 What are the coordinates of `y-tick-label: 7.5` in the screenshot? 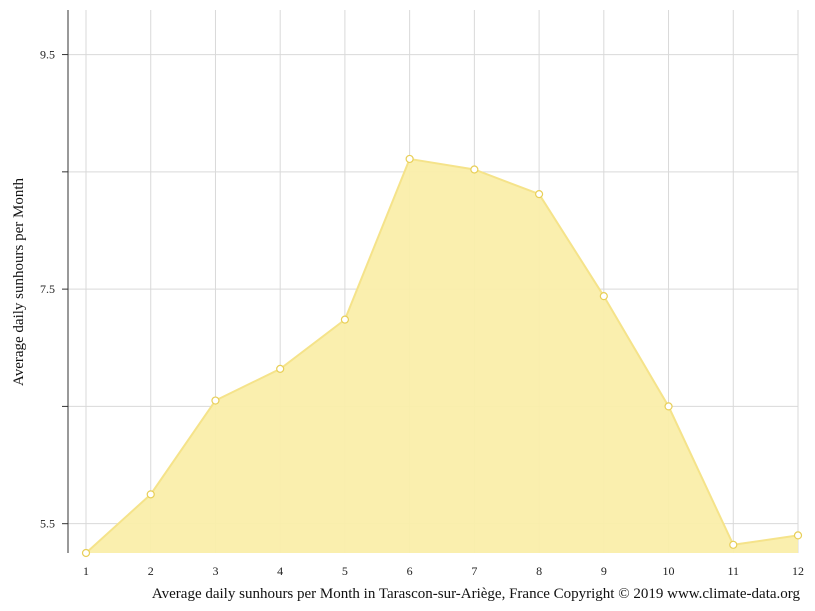 It's located at (47, 289).